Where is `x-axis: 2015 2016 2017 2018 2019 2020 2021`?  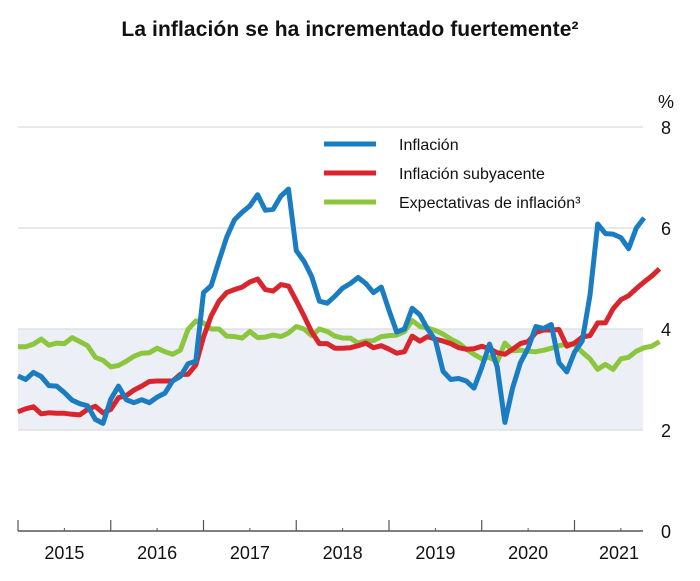 x-axis: 2015 2016 2017 2018 2019 2020 2021 is located at coordinates (330, 541).